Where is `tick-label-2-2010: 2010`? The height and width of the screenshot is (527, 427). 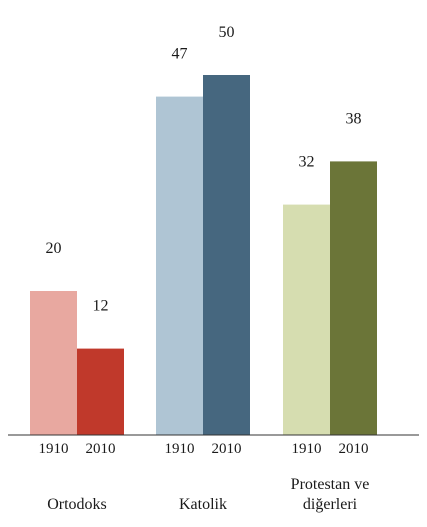 tick-label-2-2010: 2010 is located at coordinates (354, 449).